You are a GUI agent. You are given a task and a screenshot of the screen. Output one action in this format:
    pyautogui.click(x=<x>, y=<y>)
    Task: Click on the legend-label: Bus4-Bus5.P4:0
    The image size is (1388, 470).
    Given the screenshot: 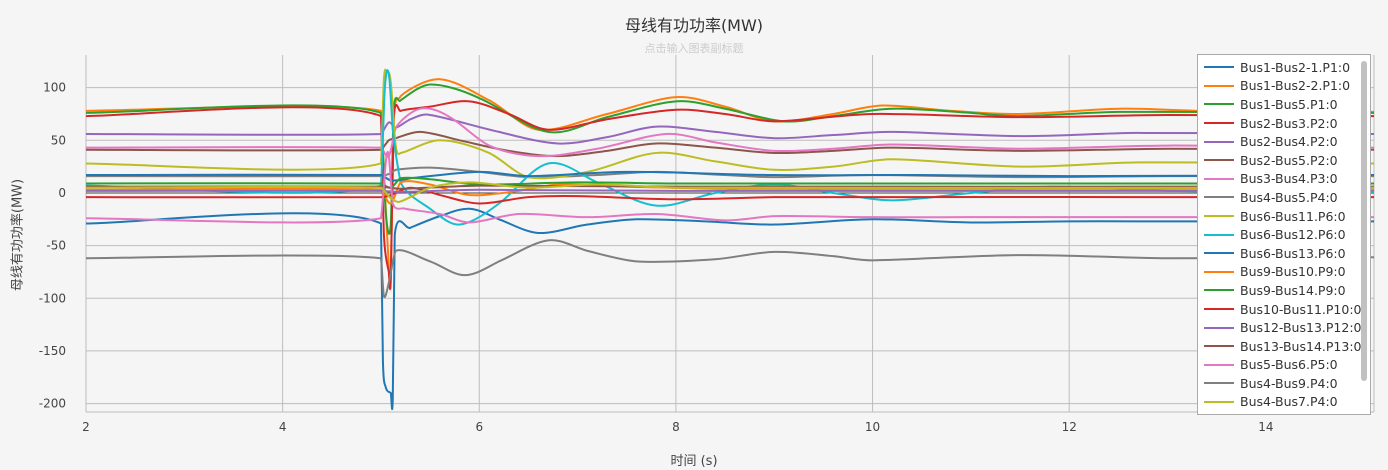 What is the action you would take?
    pyautogui.click(x=1289, y=197)
    